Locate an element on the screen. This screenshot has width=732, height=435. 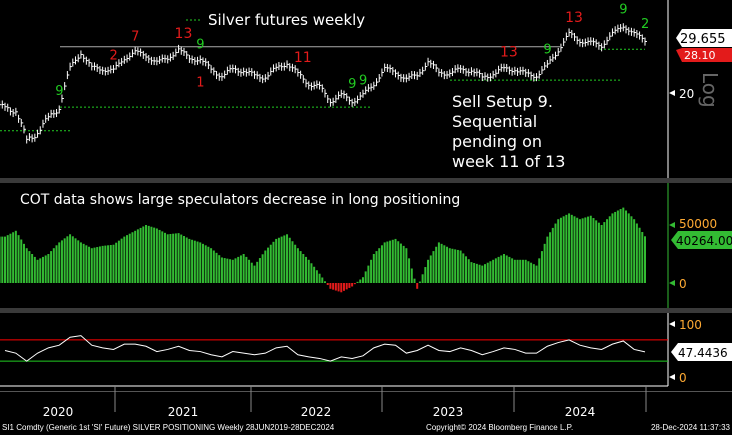
cot-tick-50000: 50000 is located at coordinates (698, 224).